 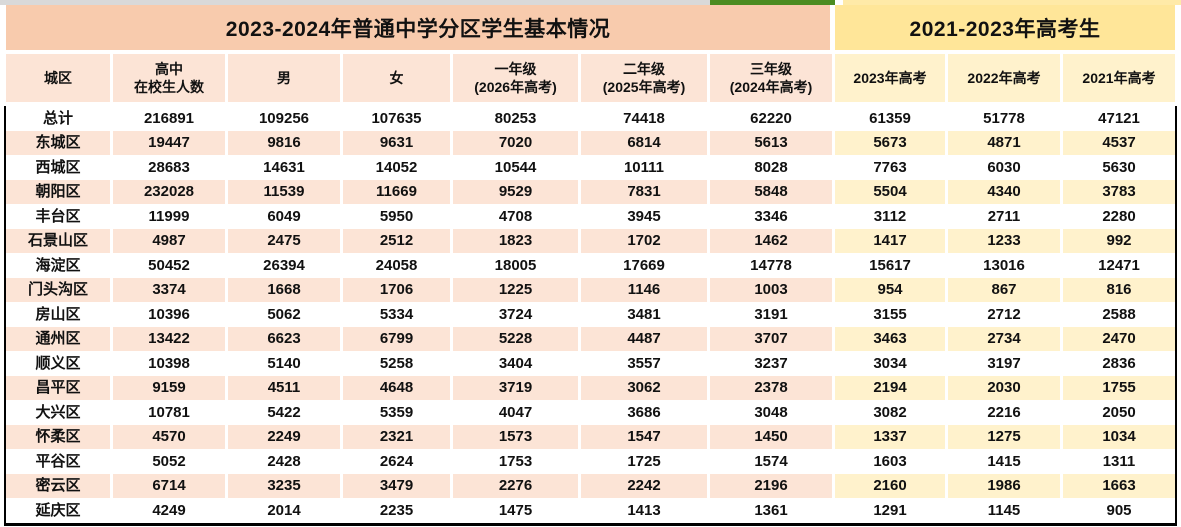 I want to click on cell-district: 东城区, so click(x=59, y=143).